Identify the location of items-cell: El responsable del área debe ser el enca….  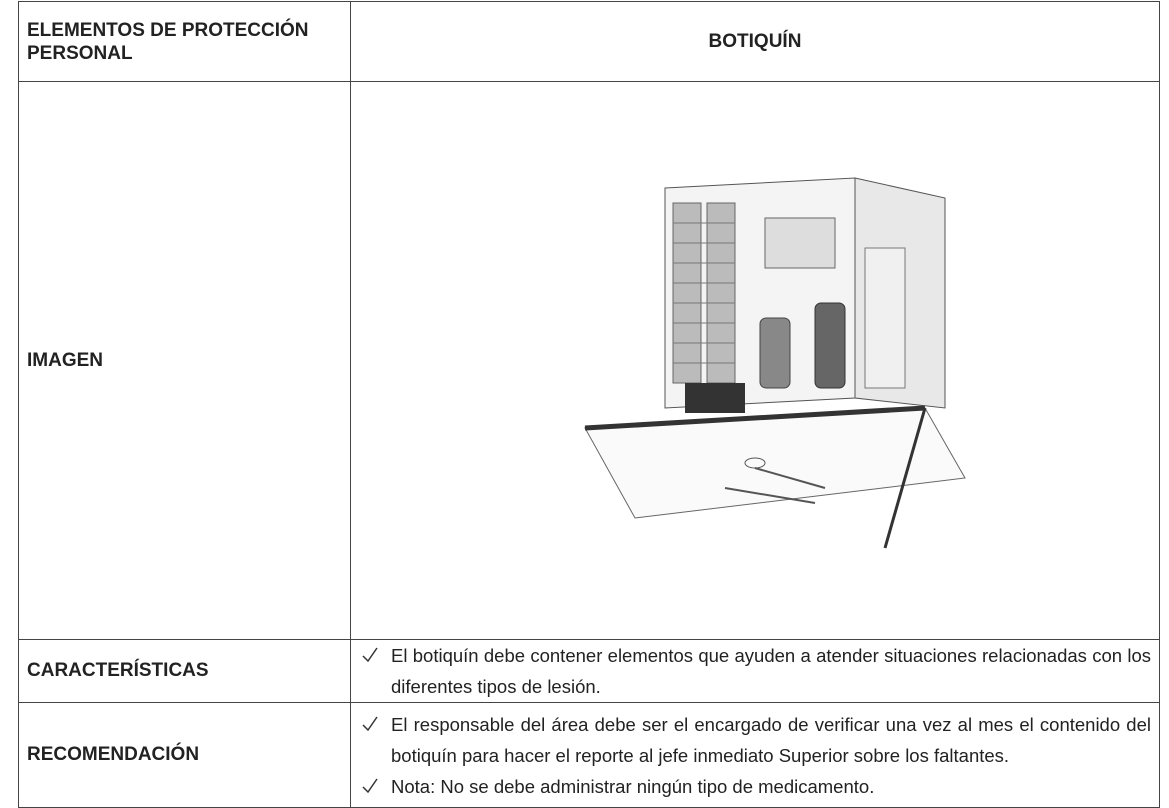
(755, 755).